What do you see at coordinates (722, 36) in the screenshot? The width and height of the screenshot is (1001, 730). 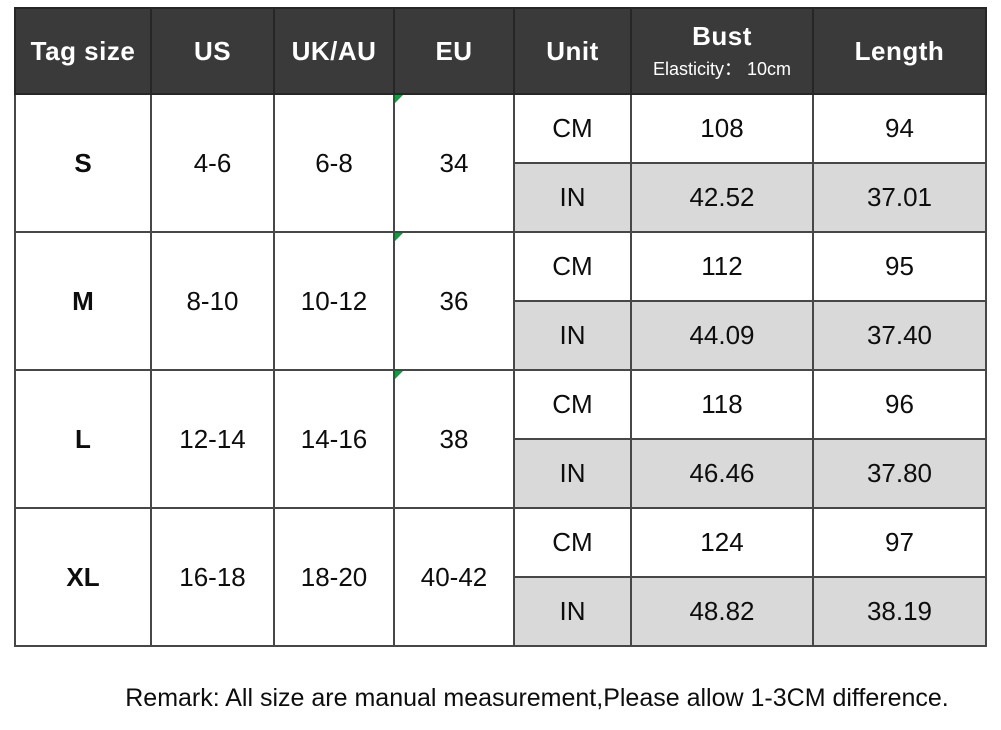 I see `bust-header-title: Bust` at bounding box center [722, 36].